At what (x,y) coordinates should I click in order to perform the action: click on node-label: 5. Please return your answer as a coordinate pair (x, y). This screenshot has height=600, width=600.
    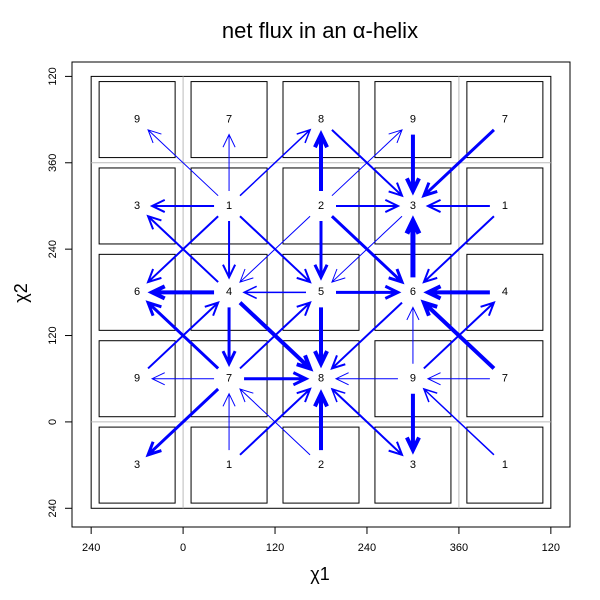
    Looking at the image, I should click on (321, 292).